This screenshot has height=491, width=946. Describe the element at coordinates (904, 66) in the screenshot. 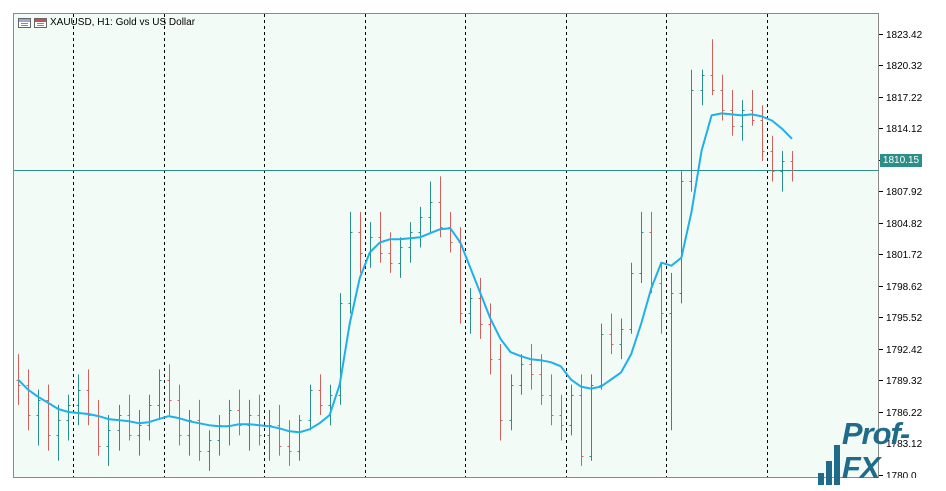

I see `axis-tick-label: 1820.32` at that location.